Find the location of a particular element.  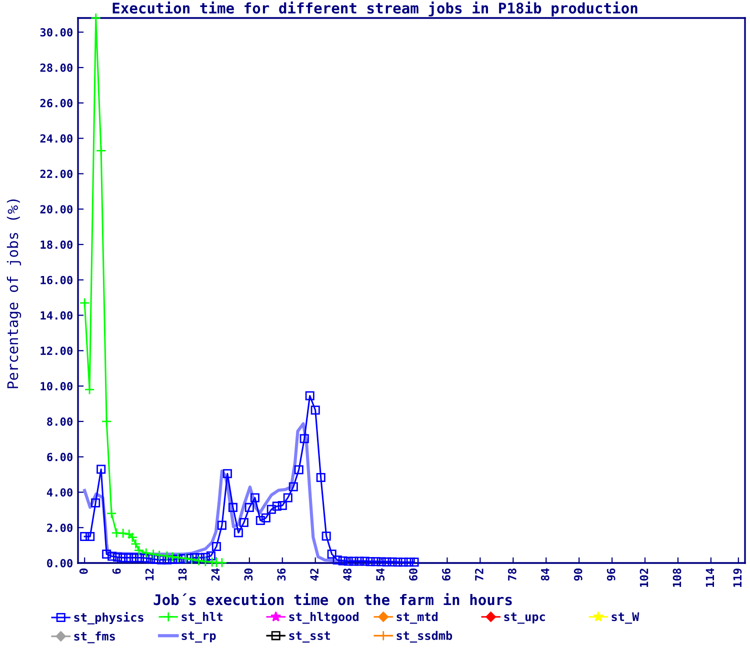

y-tick-label: 4.00 is located at coordinates (59, 492).